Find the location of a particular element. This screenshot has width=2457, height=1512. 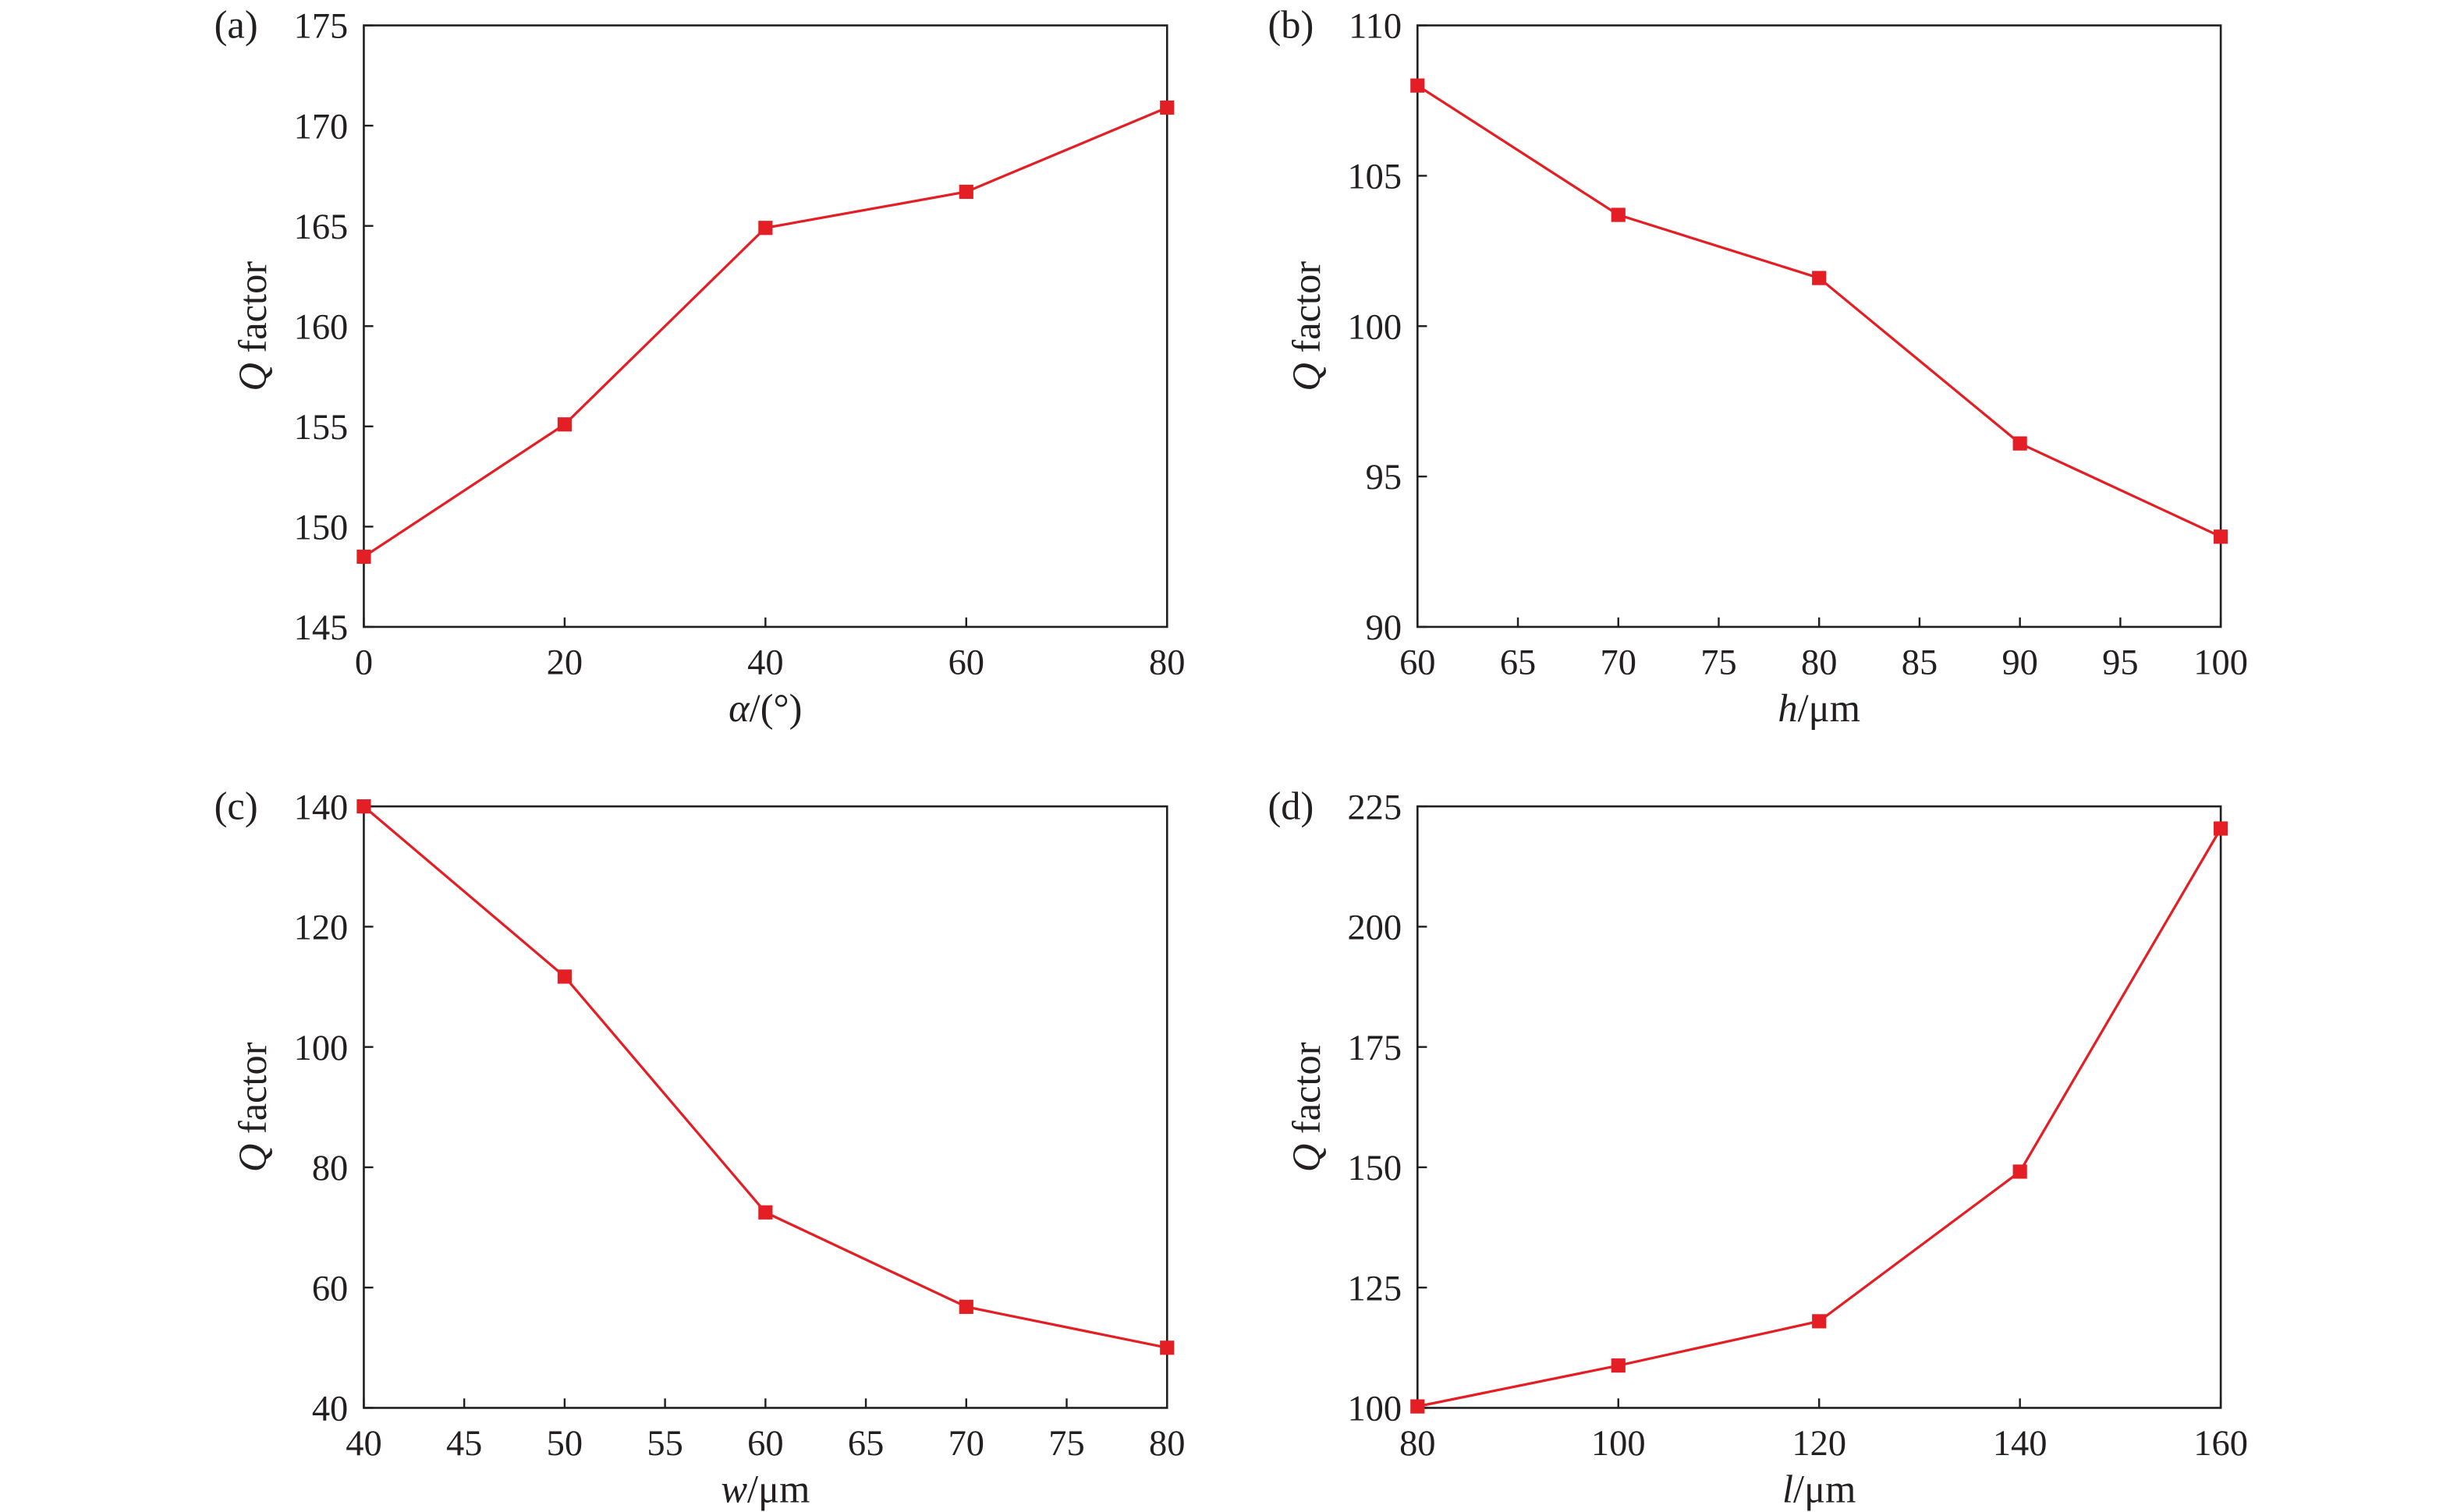

y-tick-label: 160 is located at coordinates (322, 327).